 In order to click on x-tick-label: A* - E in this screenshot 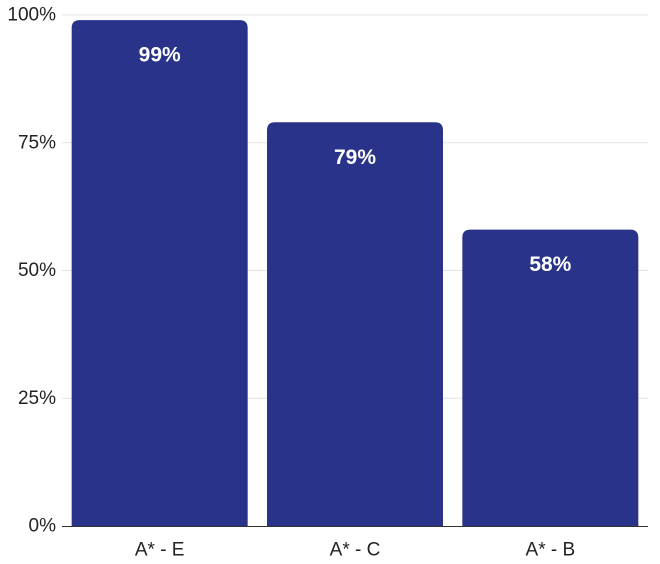, I will do `click(160, 550)`.